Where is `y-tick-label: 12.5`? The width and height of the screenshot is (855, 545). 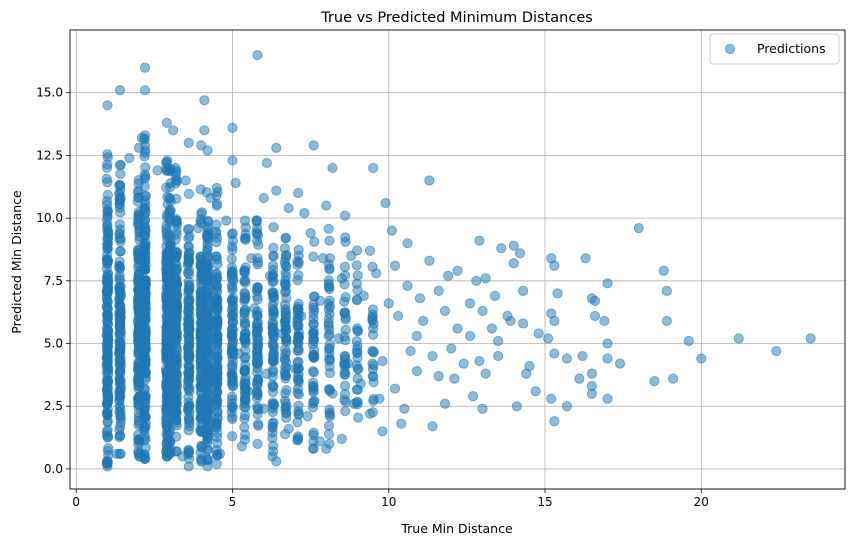 y-tick-label: 12.5 is located at coordinates (49, 155).